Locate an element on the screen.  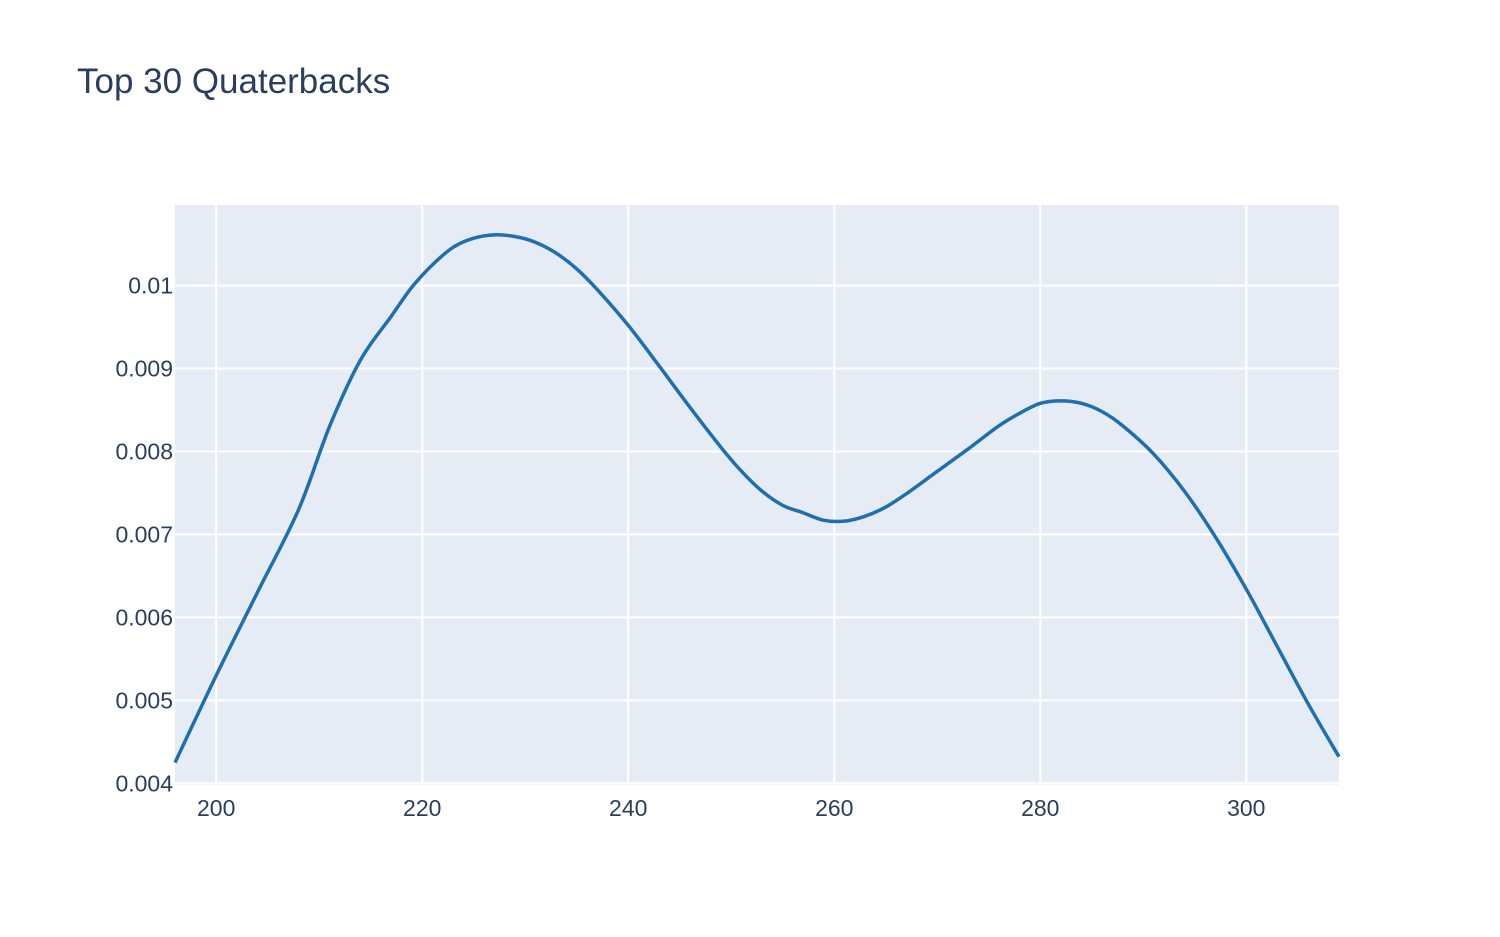
y-tick-label: 0.007 is located at coordinates (144, 534).